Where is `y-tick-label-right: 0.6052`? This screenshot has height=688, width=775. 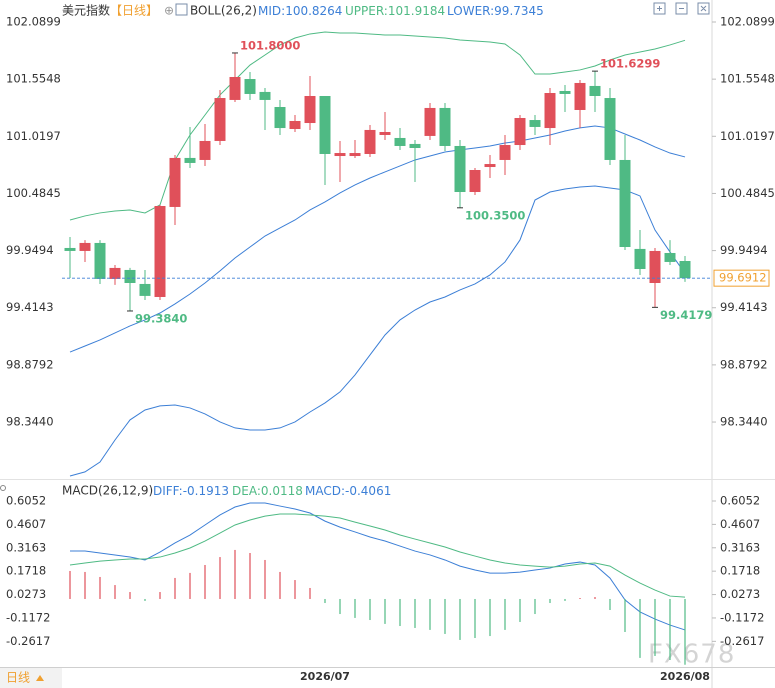 y-tick-label-right: 0.6052 is located at coordinates (740, 501).